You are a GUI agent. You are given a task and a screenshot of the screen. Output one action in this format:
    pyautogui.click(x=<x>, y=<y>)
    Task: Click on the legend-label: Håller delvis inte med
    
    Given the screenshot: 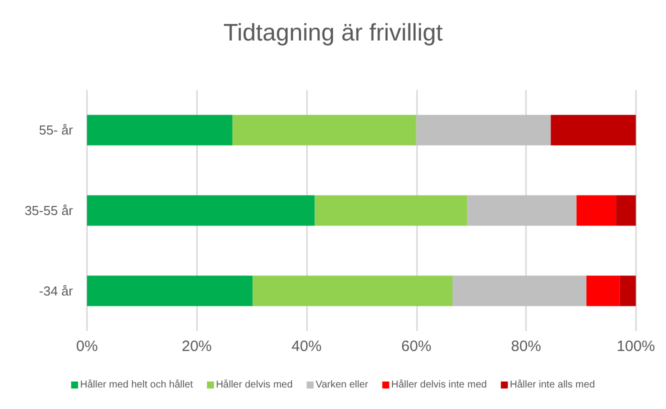 What is the action you would take?
    pyautogui.click(x=439, y=384)
    